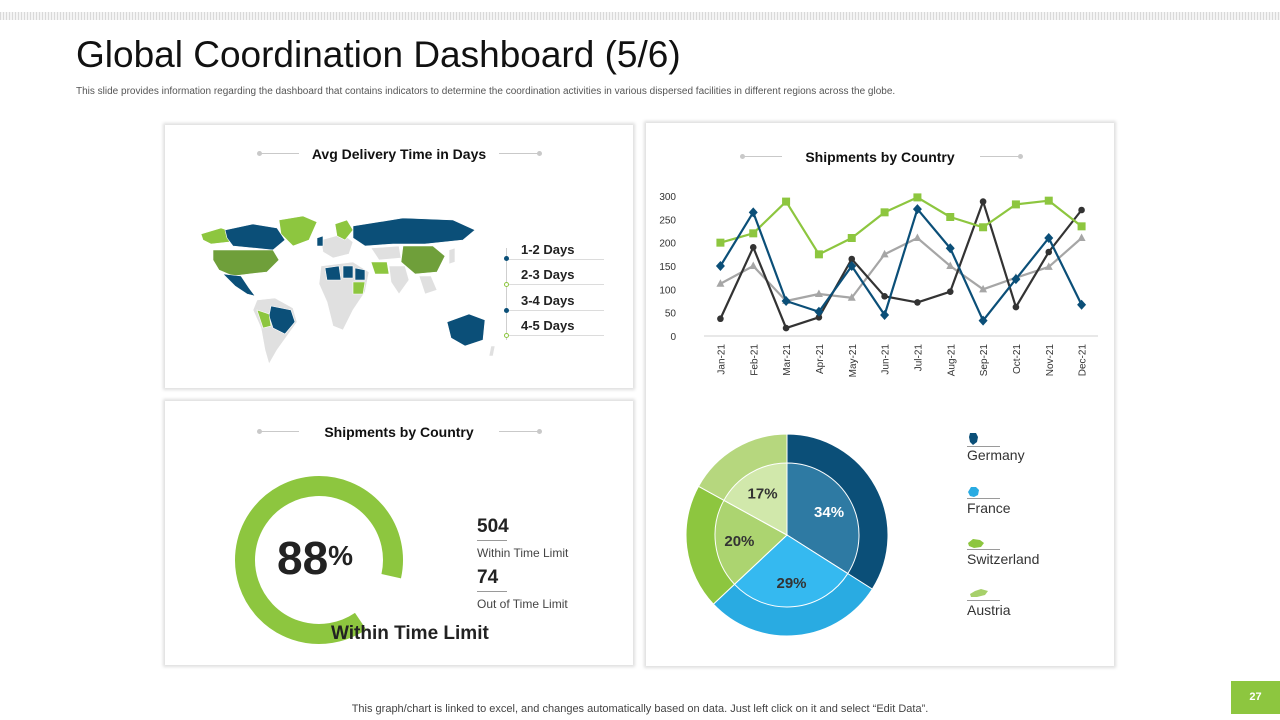 The height and width of the screenshot is (720, 1280). Describe the element at coordinates (414, 232) in the screenshot. I see `map-russia` at that location.